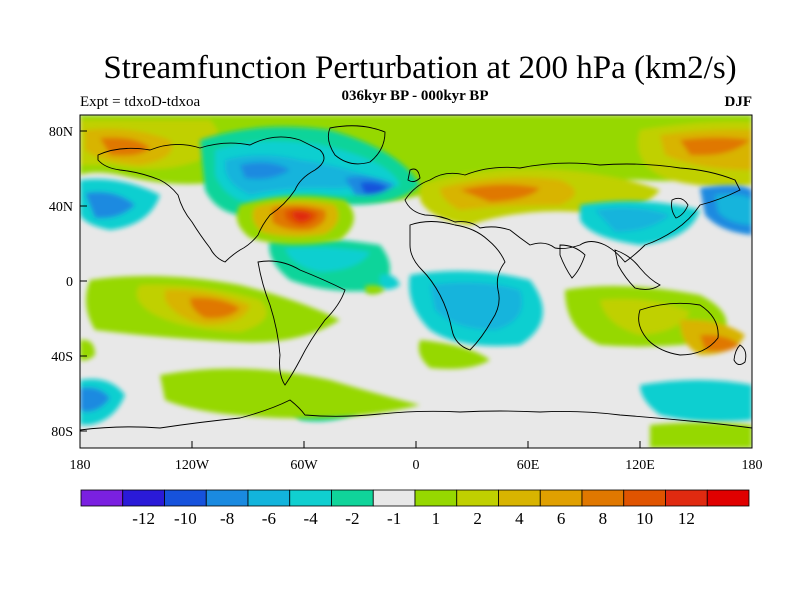  I want to click on coastline-europe, so click(572, 212).